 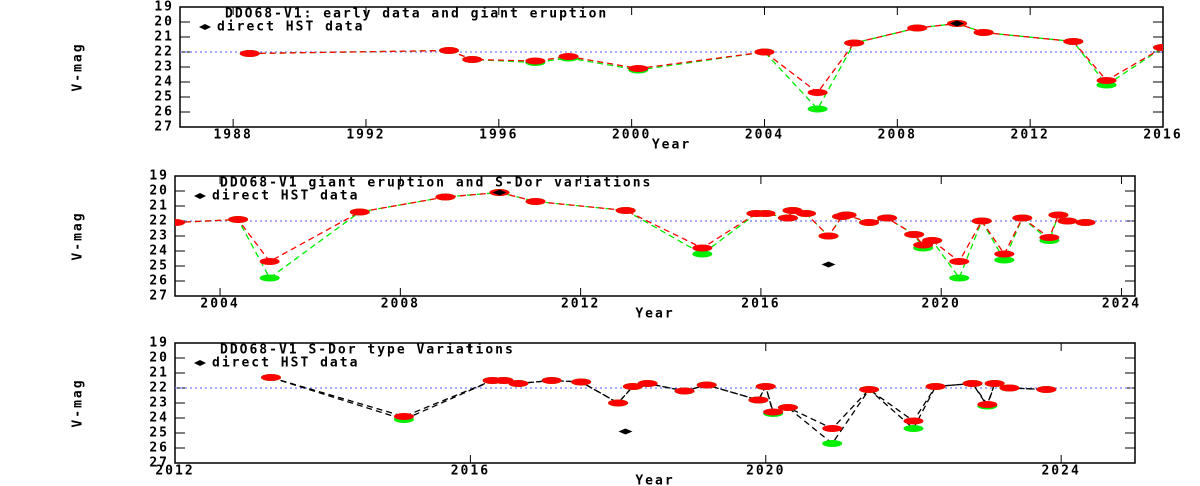 What do you see at coordinates (367, 350) in the screenshot?
I see `chart-title: DDO68-V1 S-Dor type Variations` at bounding box center [367, 350].